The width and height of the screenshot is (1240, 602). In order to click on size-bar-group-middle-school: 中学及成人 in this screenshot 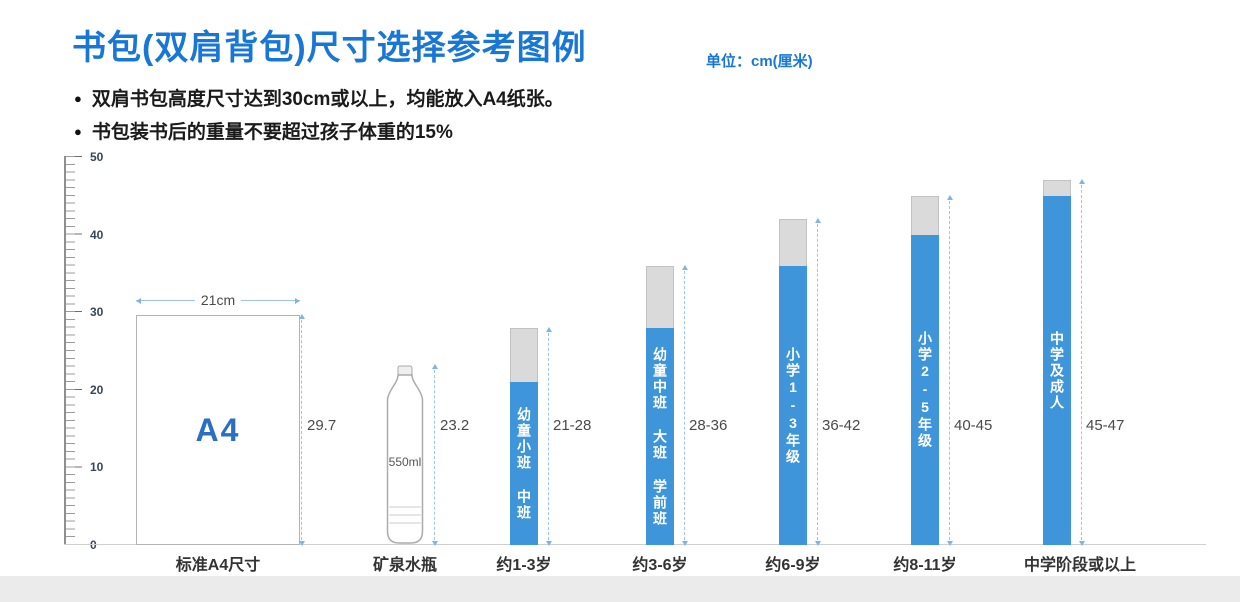, I will do `click(1057, 362)`.